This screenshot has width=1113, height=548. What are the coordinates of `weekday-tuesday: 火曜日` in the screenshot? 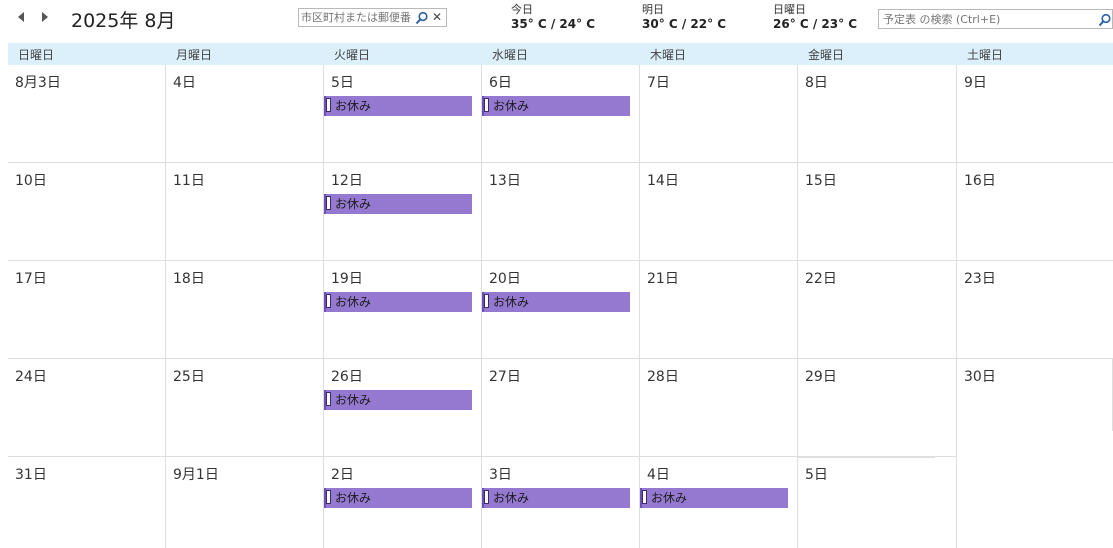 It's located at (352, 55).